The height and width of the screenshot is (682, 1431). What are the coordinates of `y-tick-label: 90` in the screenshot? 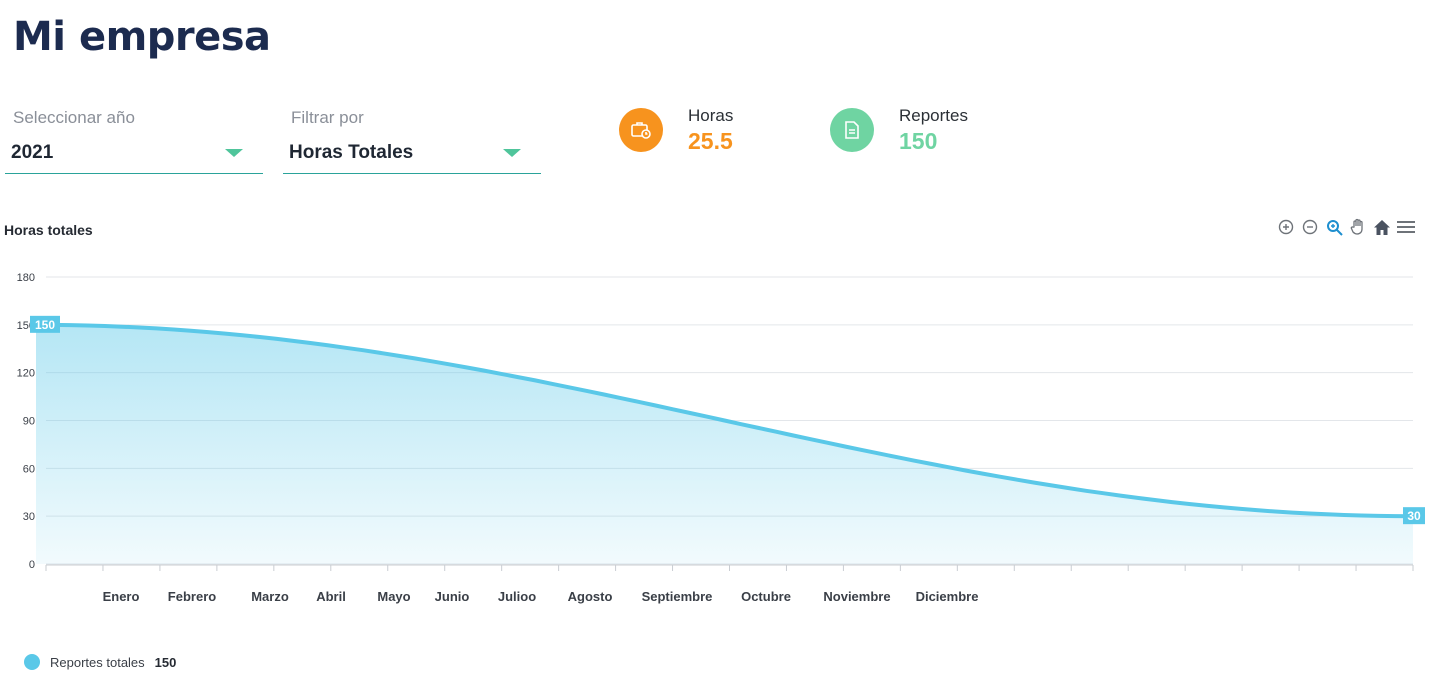 It's located at (29, 422).